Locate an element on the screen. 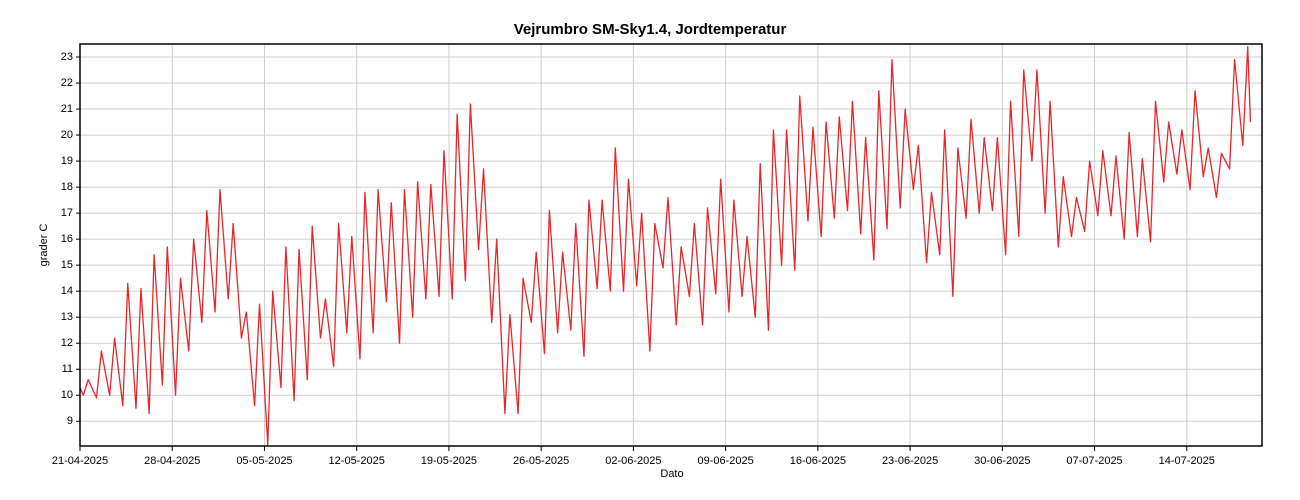  x-tick-label: 05-05-2025 is located at coordinates (264, 461).